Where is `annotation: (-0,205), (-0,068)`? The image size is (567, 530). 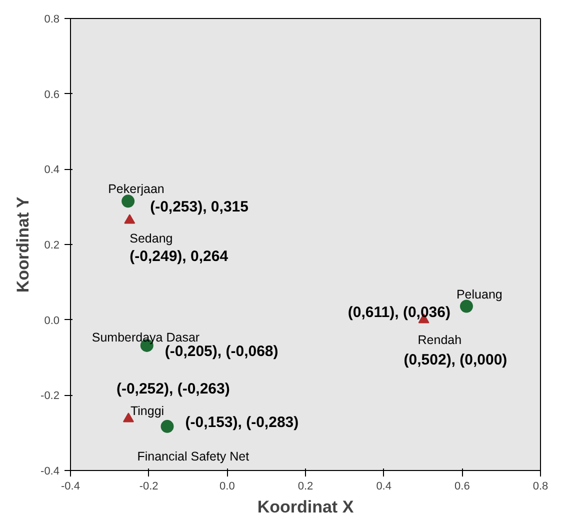
annotation: (-0,205), (-0,068) is located at coordinates (221, 351).